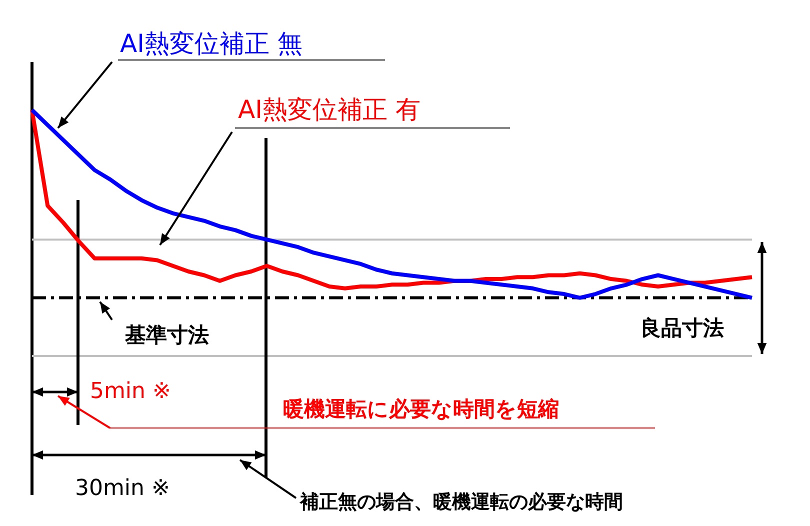 The height and width of the screenshot is (526, 810). What do you see at coordinates (329, 109) in the screenshot?
I see `text: AI熱変位補正 有` at bounding box center [329, 109].